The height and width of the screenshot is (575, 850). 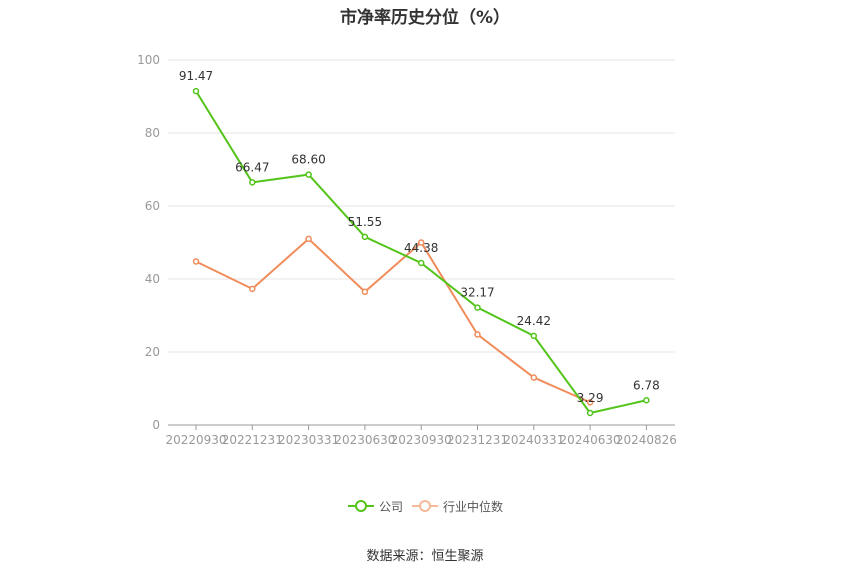 What do you see at coordinates (196, 76) in the screenshot?
I see `data-label: 91.47` at bounding box center [196, 76].